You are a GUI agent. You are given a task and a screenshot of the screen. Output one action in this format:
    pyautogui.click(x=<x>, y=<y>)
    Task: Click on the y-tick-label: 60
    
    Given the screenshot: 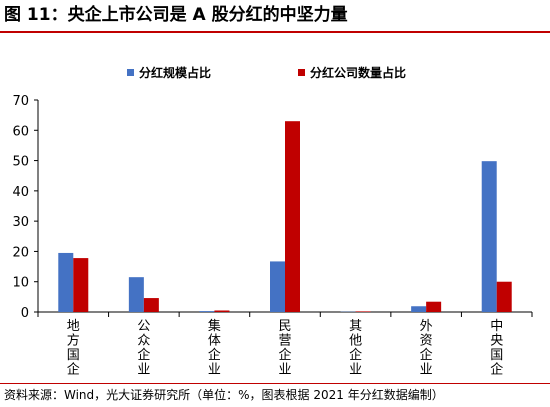 What is the action you would take?
    pyautogui.click(x=20, y=131)
    